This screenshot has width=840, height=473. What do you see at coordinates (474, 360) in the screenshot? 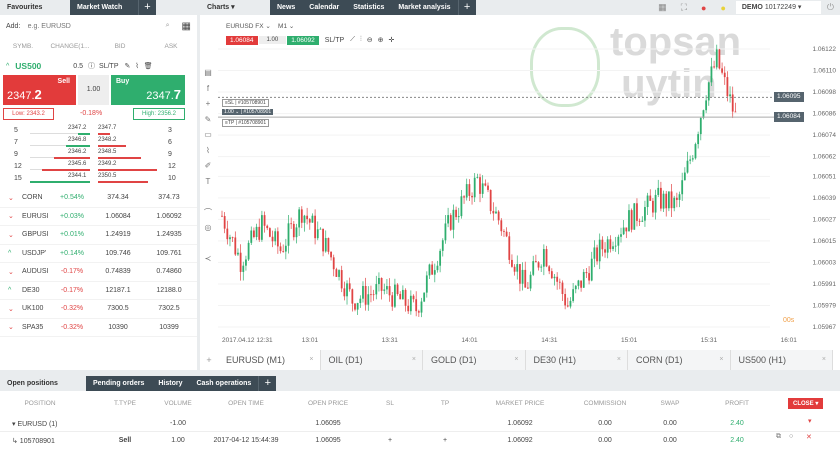
I see `chart-tab: GOLD (D1) ×` at bounding box center [474, 360].